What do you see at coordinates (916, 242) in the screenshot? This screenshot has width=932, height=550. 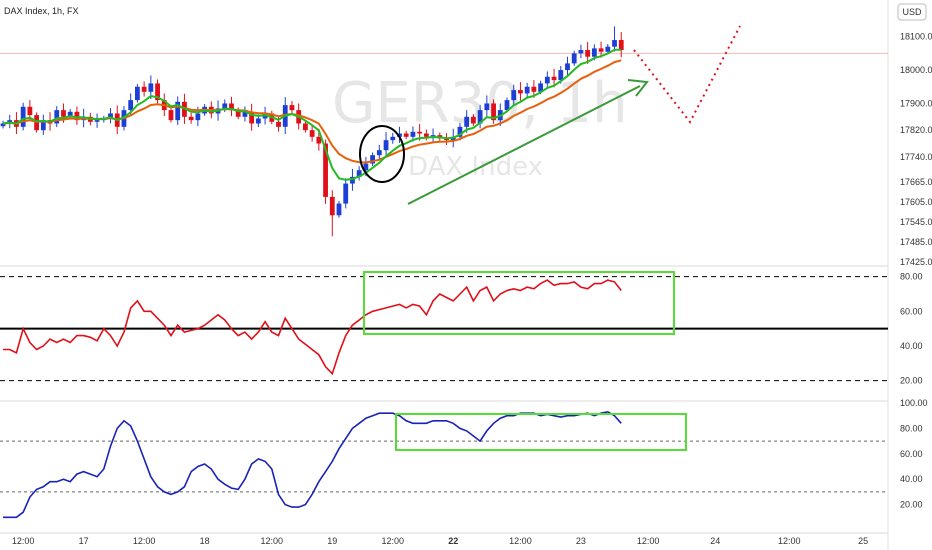 I see `price-tick-label: 17485.00` at bounding box center [916, 242].